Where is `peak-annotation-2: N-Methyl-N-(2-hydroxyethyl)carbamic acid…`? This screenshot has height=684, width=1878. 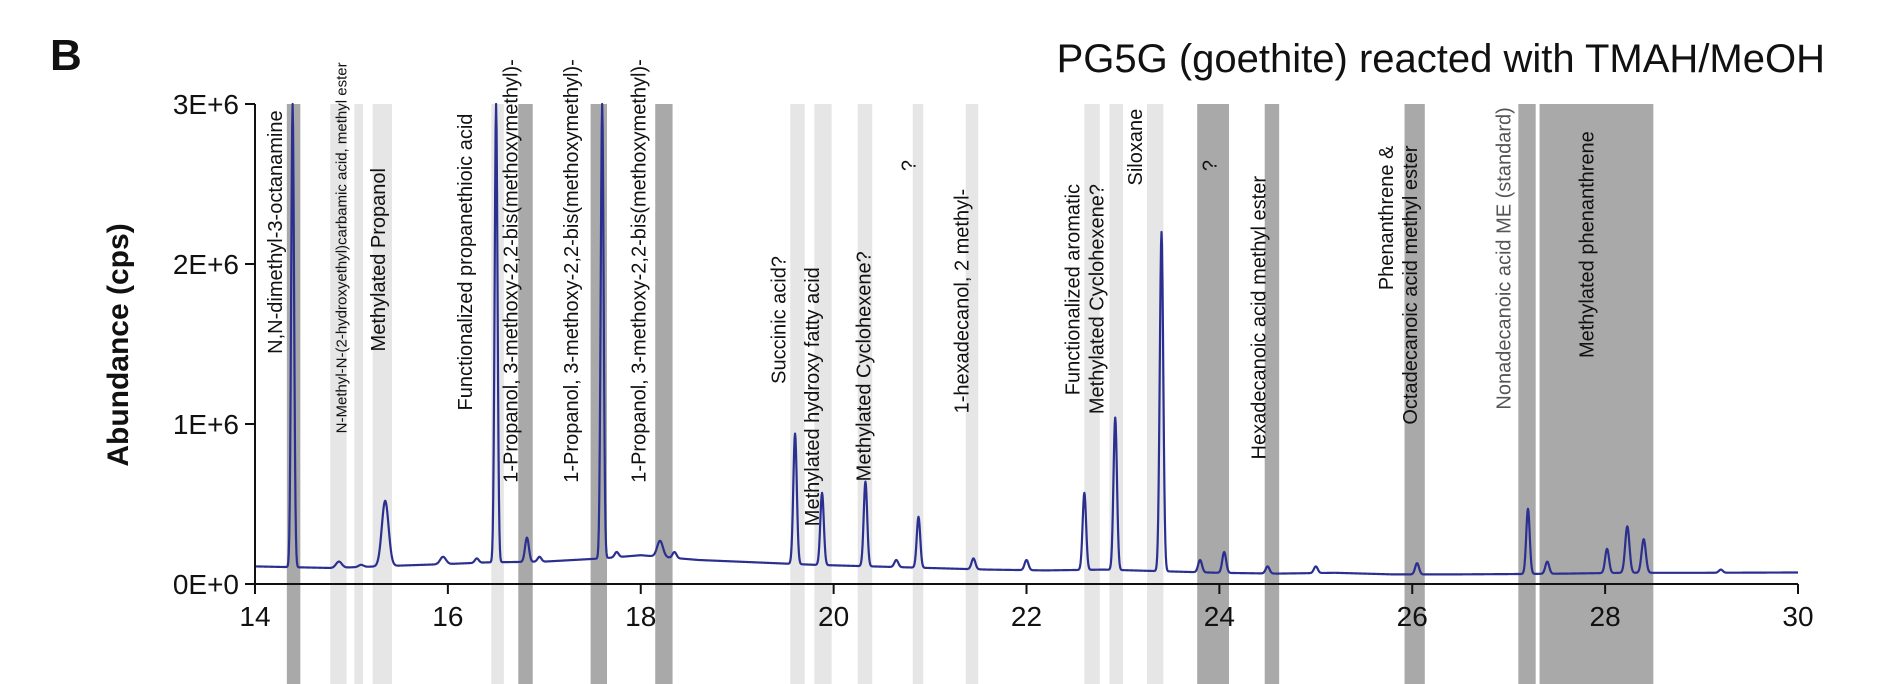
peak-annotation-2: N-Methyl-N-(2-hydroxyethyl)carbamic acid… is located at coordinates (342, 247).